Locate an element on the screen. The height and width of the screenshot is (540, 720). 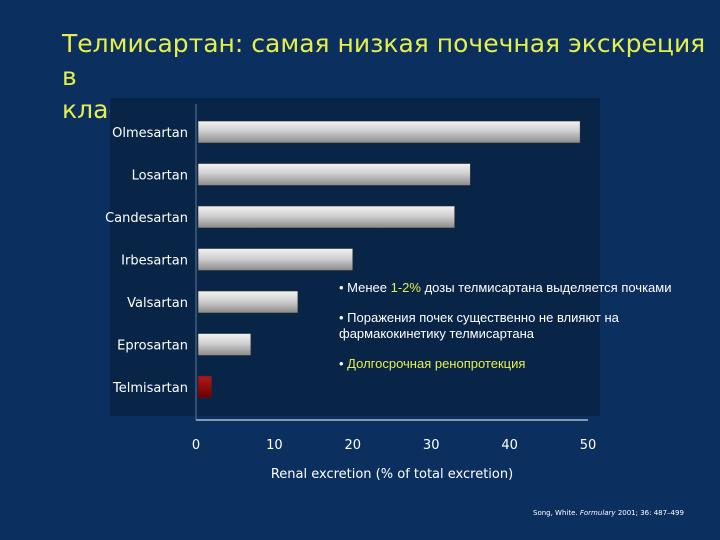
bar-telmisartan is located at coordinates (204, 387).